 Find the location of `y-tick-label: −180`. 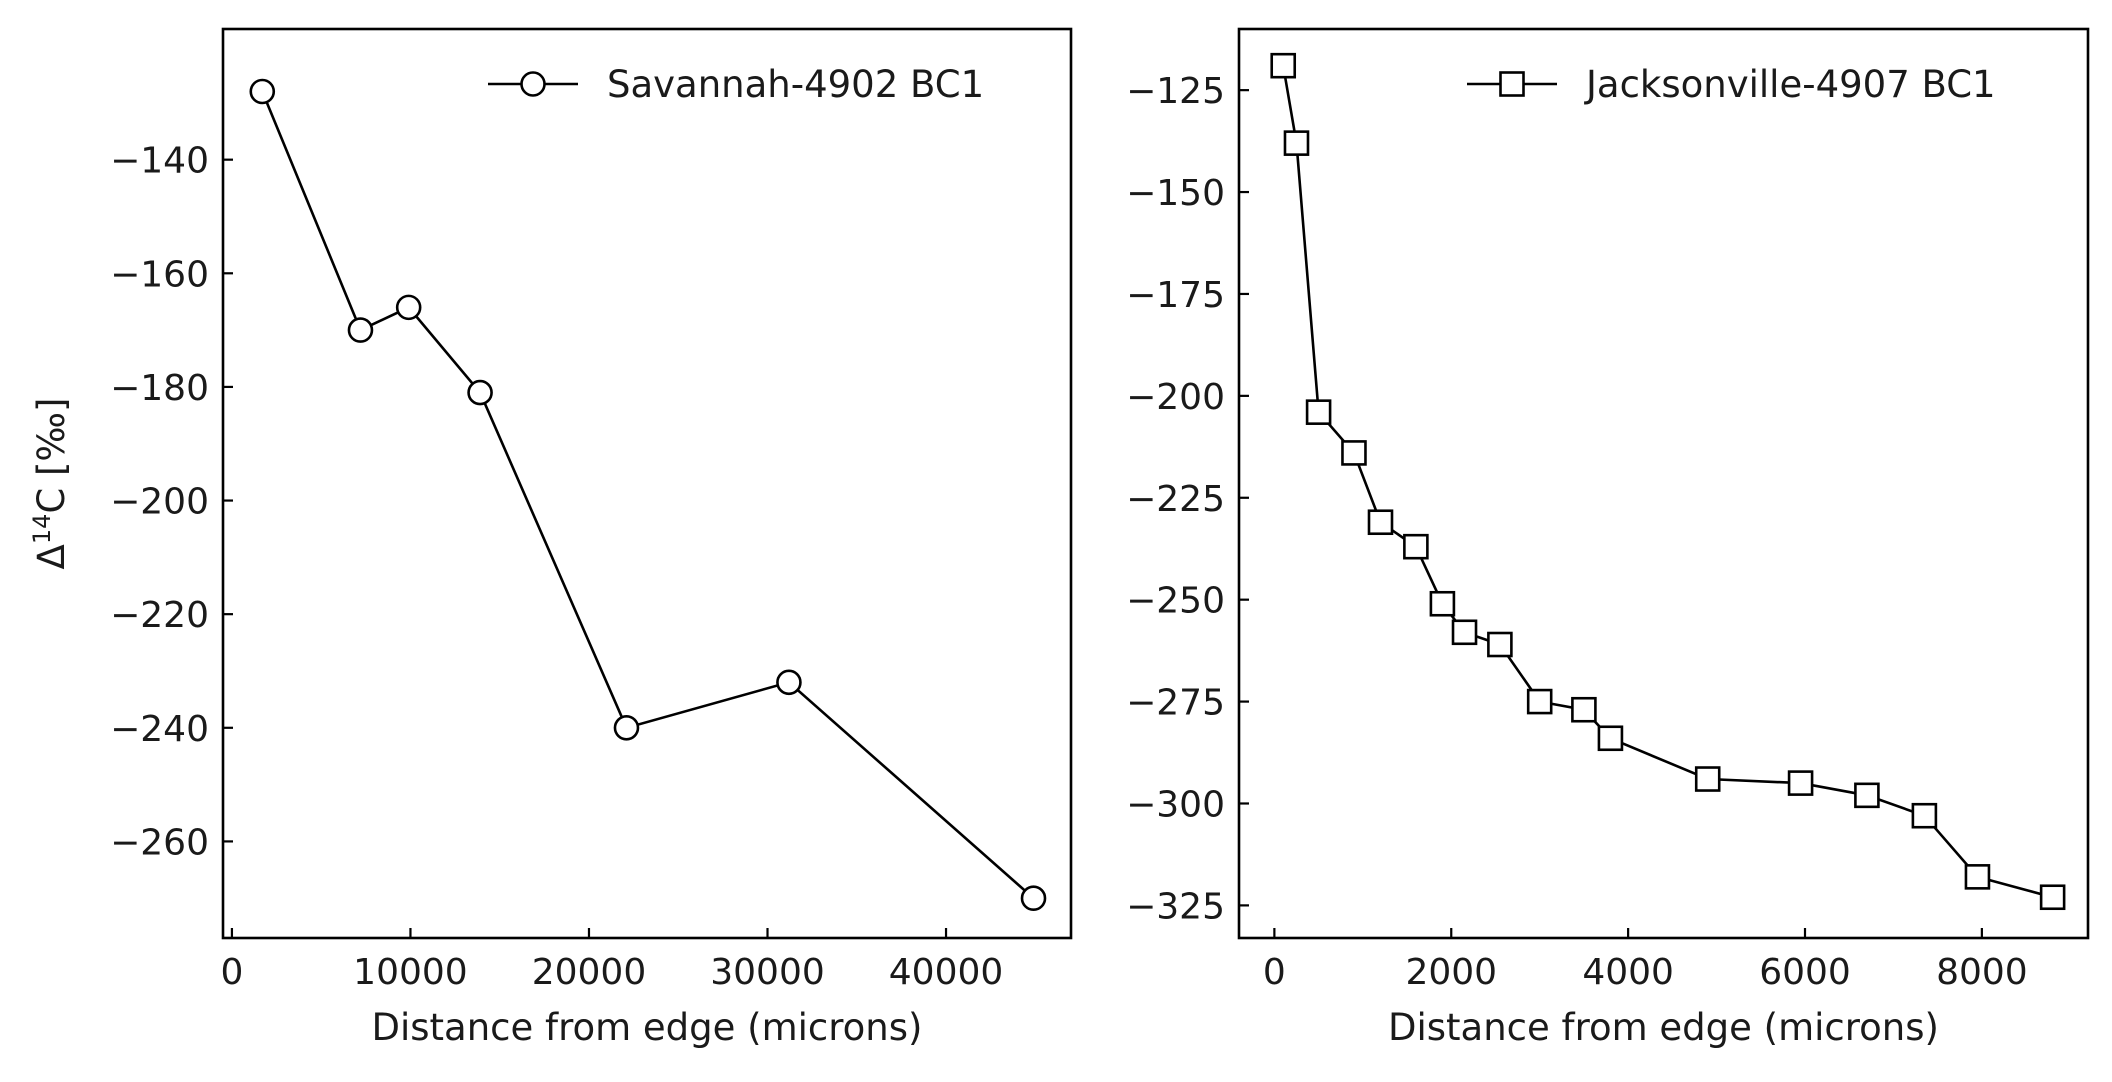

y-tick-label: −180 is located at coordinates (159, 388).